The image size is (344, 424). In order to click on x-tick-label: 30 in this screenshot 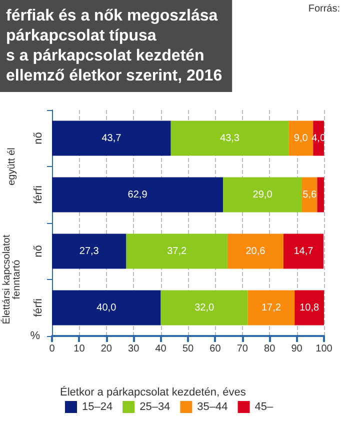, I will do `click(134, 349)`.